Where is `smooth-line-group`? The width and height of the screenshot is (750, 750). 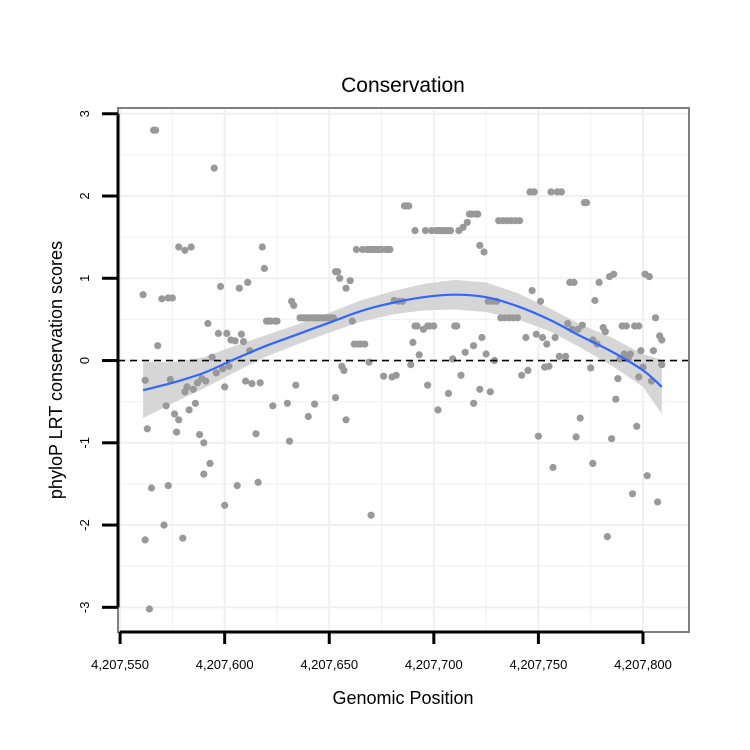 smooth-line-group is located at coordinates (402, 342).